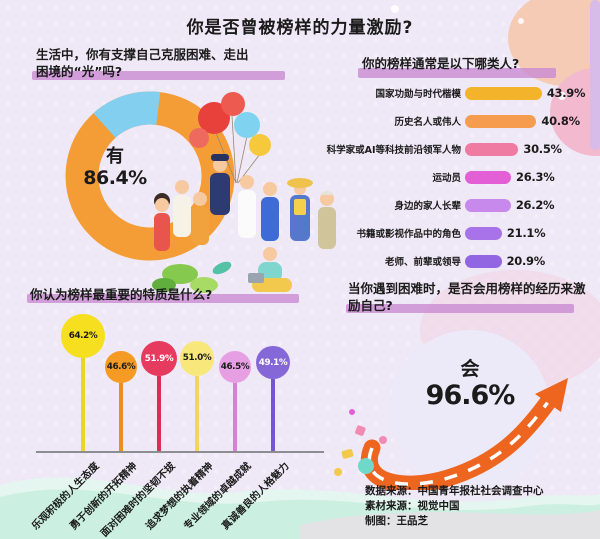  Describe the element at coordinates (427, 206) in the screenshot. I see `bar-category-label: 身边的家人长辈` at that location.